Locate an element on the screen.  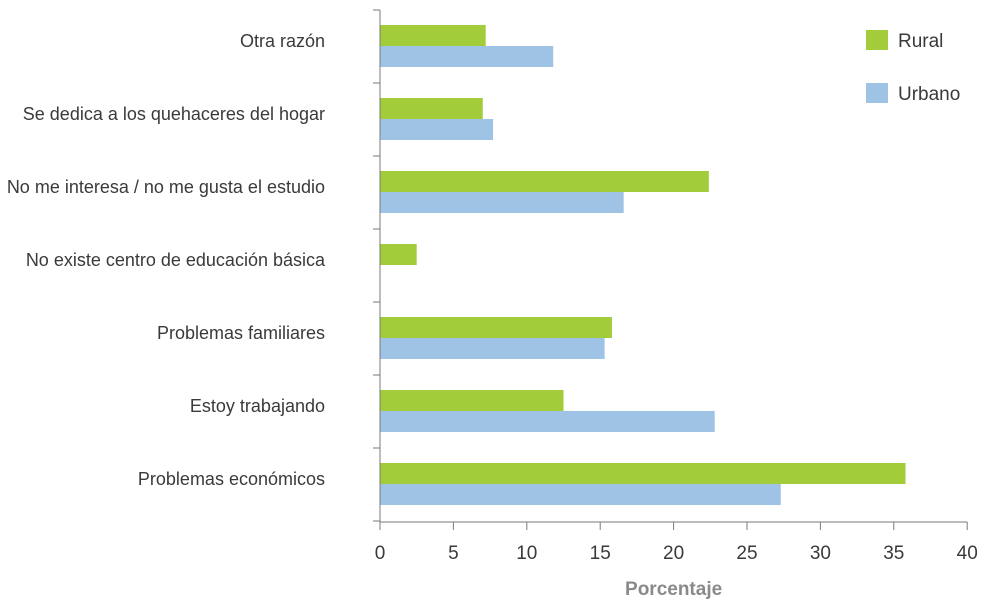
x-tick-label: 0 is located at coordinates (380, 553).